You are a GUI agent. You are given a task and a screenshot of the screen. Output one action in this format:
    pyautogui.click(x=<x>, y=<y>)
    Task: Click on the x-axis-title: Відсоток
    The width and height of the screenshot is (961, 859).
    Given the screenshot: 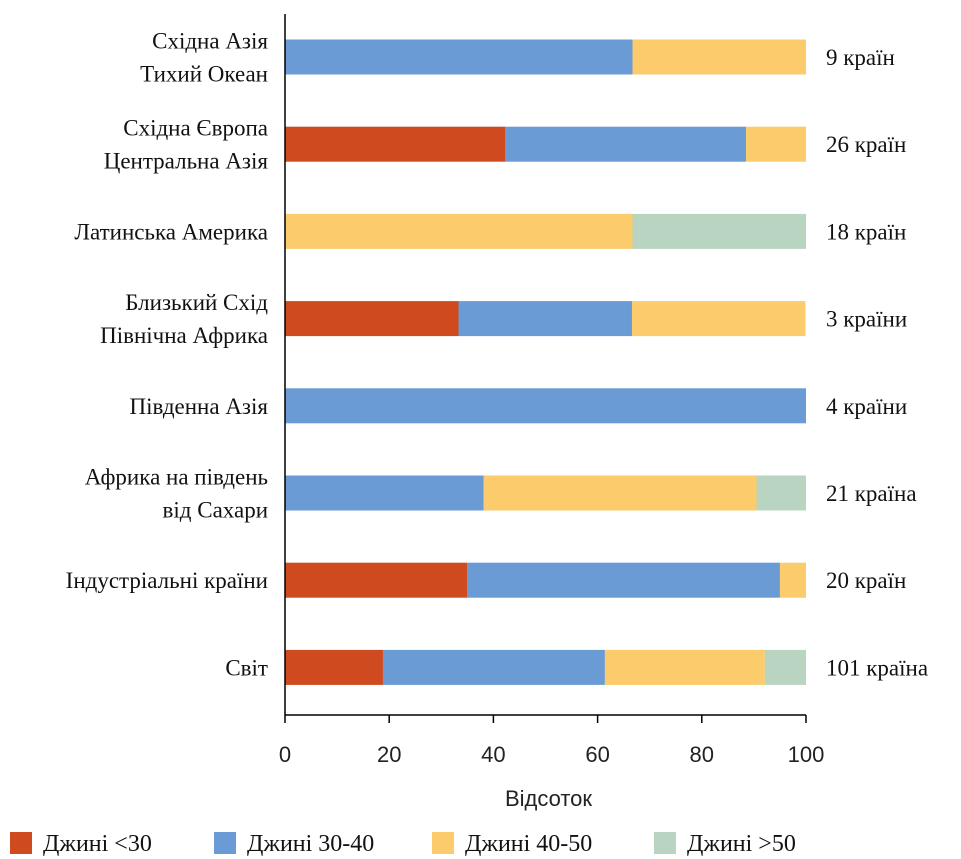 What is the action you would take?
    pyautogui.click(x=548, y=798)
    